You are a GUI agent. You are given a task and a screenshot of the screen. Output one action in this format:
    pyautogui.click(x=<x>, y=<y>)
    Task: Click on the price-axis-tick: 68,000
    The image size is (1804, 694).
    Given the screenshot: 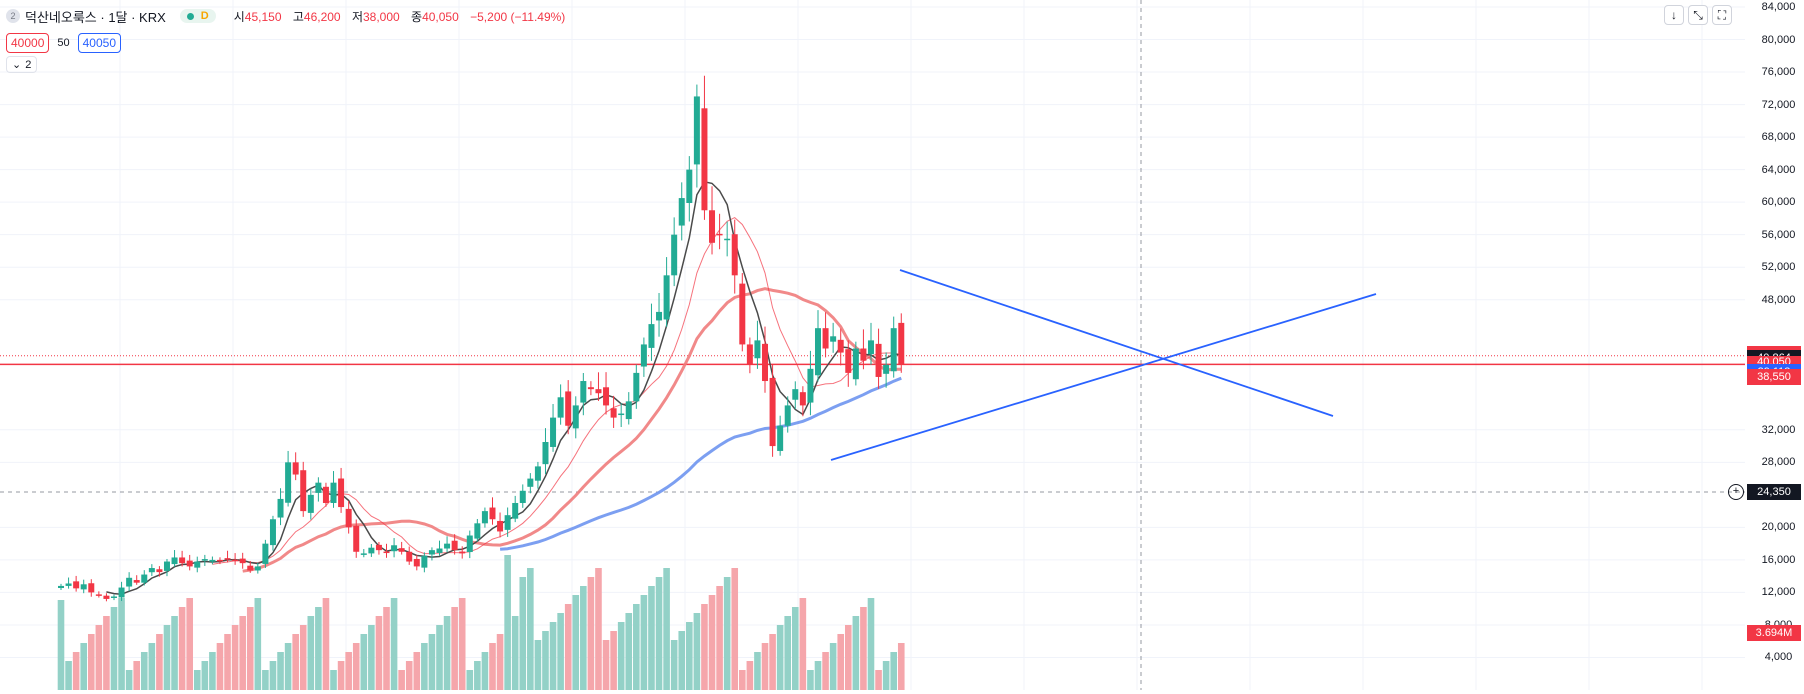 What is the action you would take?
    pyautogui.click(x=1778, y=137)
    